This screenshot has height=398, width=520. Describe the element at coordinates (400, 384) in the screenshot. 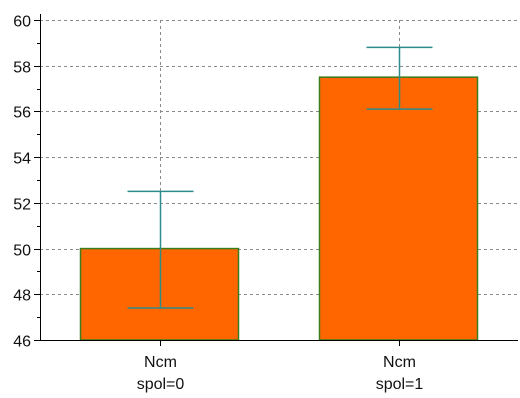

I see `x-category-label-line2: spol=1` at that location.